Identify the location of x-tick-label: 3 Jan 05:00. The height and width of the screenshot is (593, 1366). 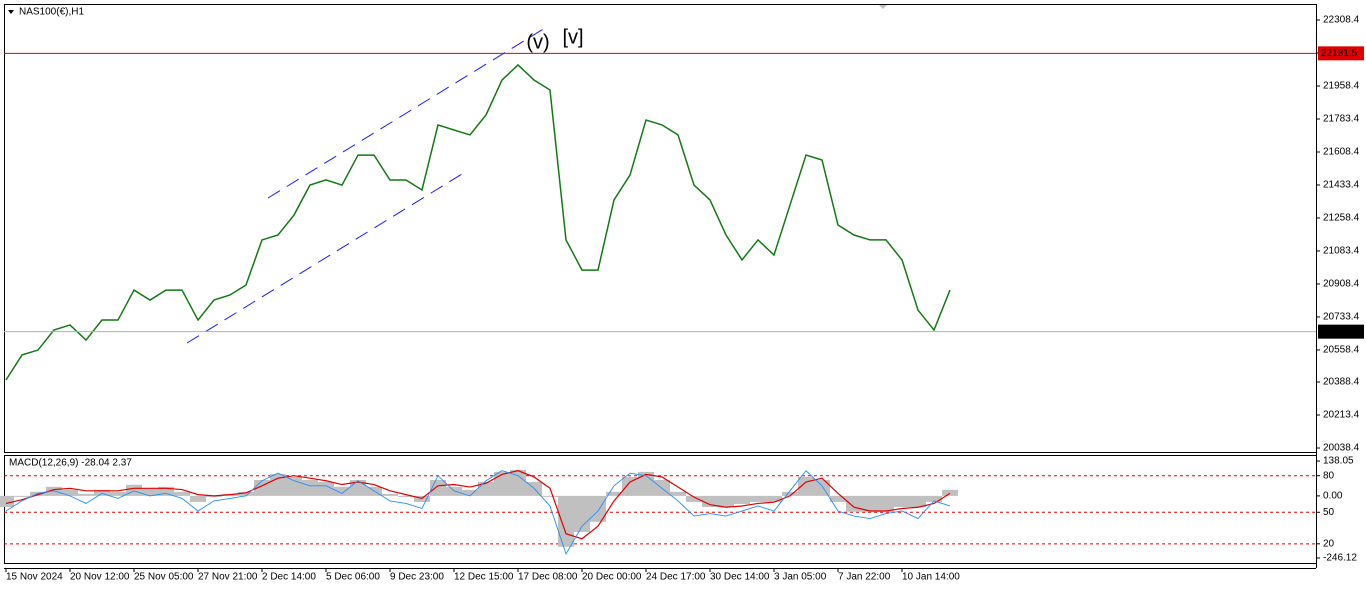
(800, 577).